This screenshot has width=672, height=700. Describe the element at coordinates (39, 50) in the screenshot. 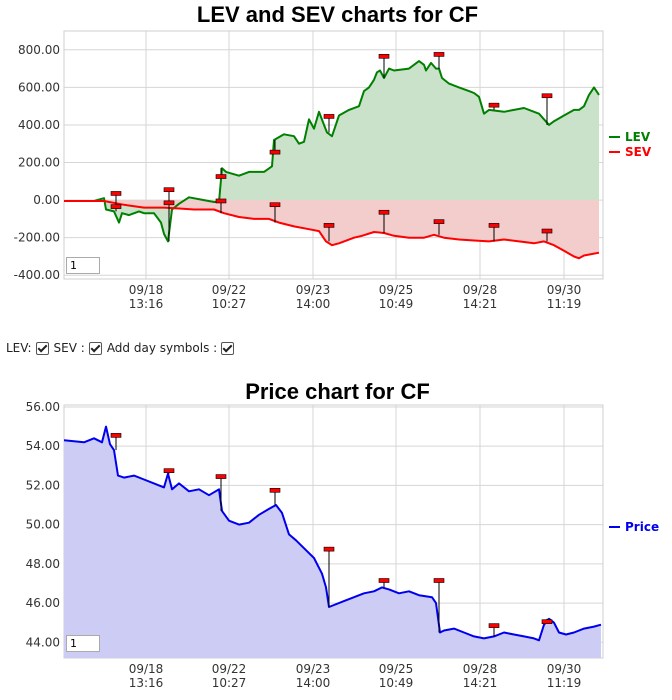

I see `y-tick-label: 800.00` at that location.